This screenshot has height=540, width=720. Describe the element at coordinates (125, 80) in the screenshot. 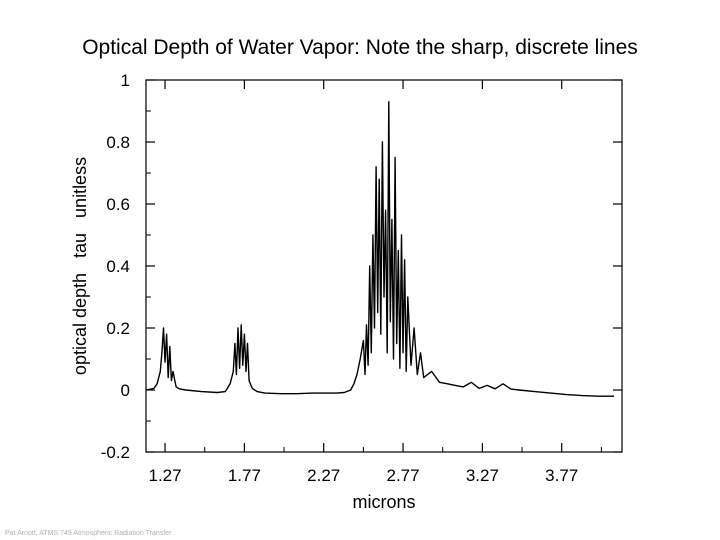

I see `y-tick-label: 1` at that location.